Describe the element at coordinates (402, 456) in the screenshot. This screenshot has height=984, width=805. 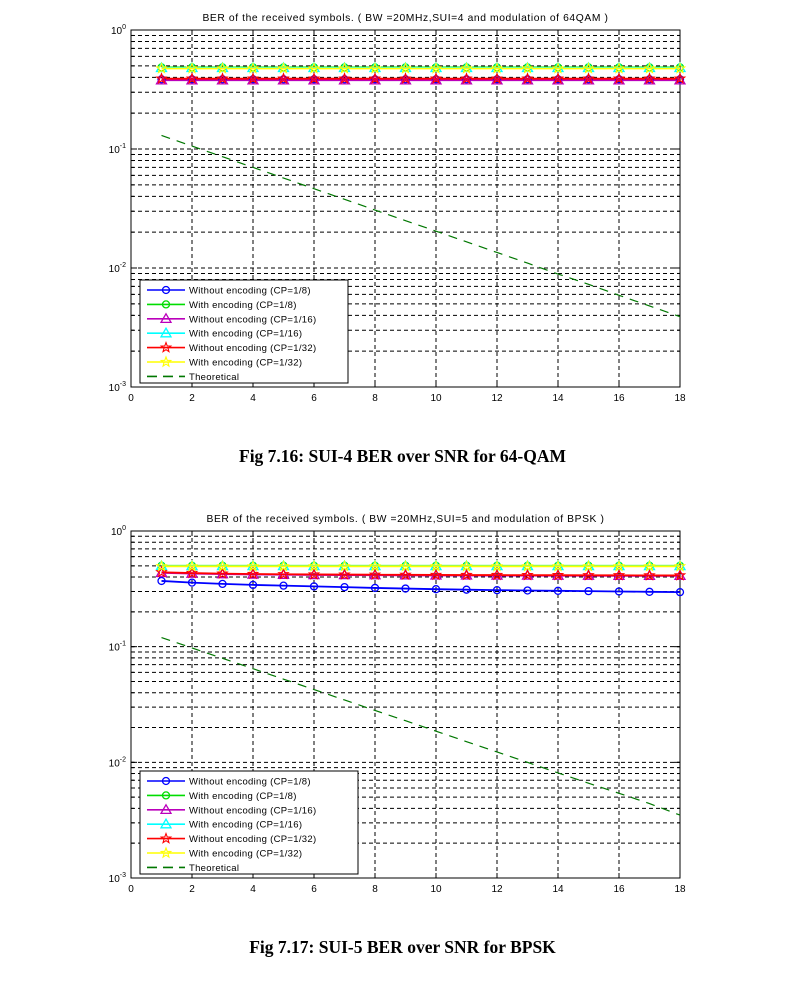
I see `figure-caption-716: Fig 7.16: SUI-4 BER over SNR for 64-QAM` at that location.